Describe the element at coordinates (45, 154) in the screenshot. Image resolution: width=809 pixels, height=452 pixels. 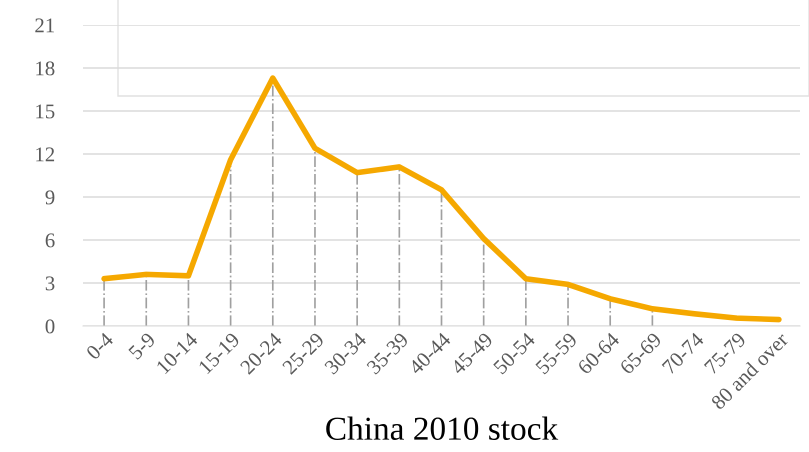
I see `y-tick-label: 12` at that location.